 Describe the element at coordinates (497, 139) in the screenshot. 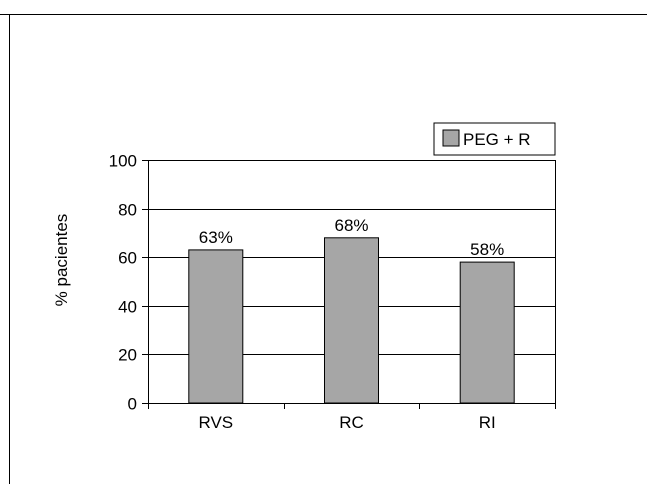

I see `legend-label: PEG + R` at that location.